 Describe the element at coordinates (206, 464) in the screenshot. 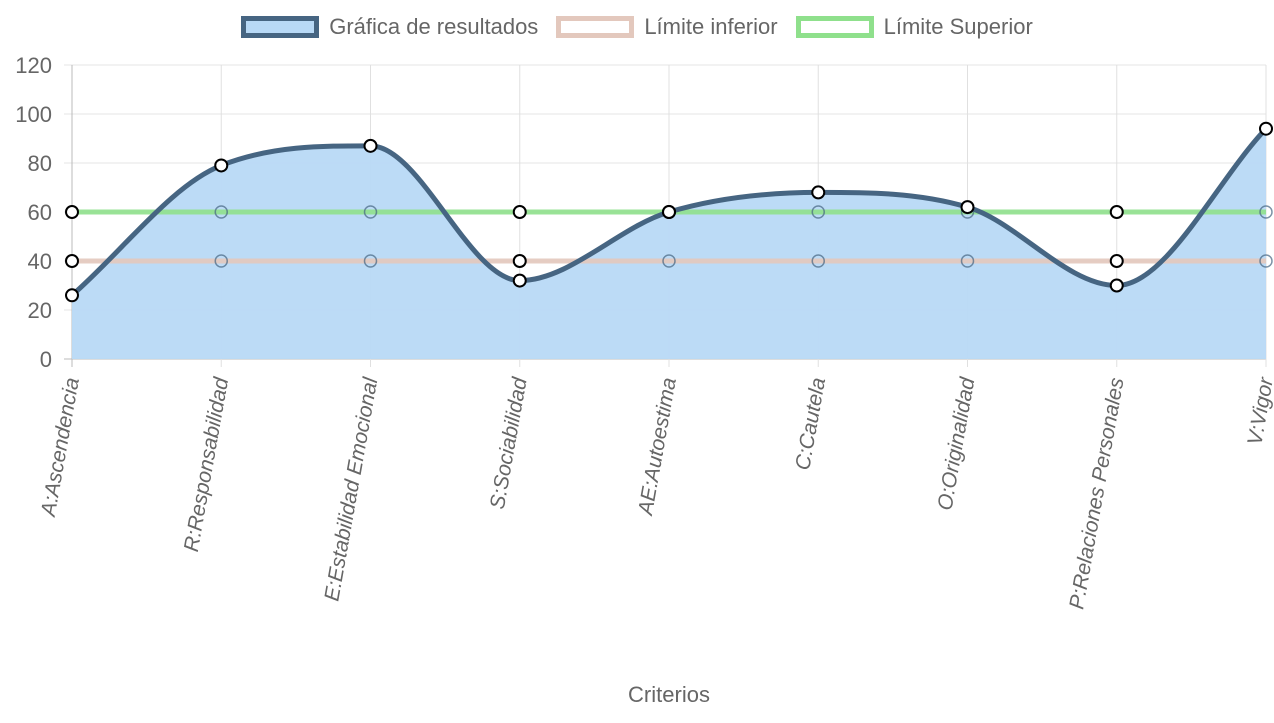

I see `x-tick-label: R:Responsabilidad` at that location.